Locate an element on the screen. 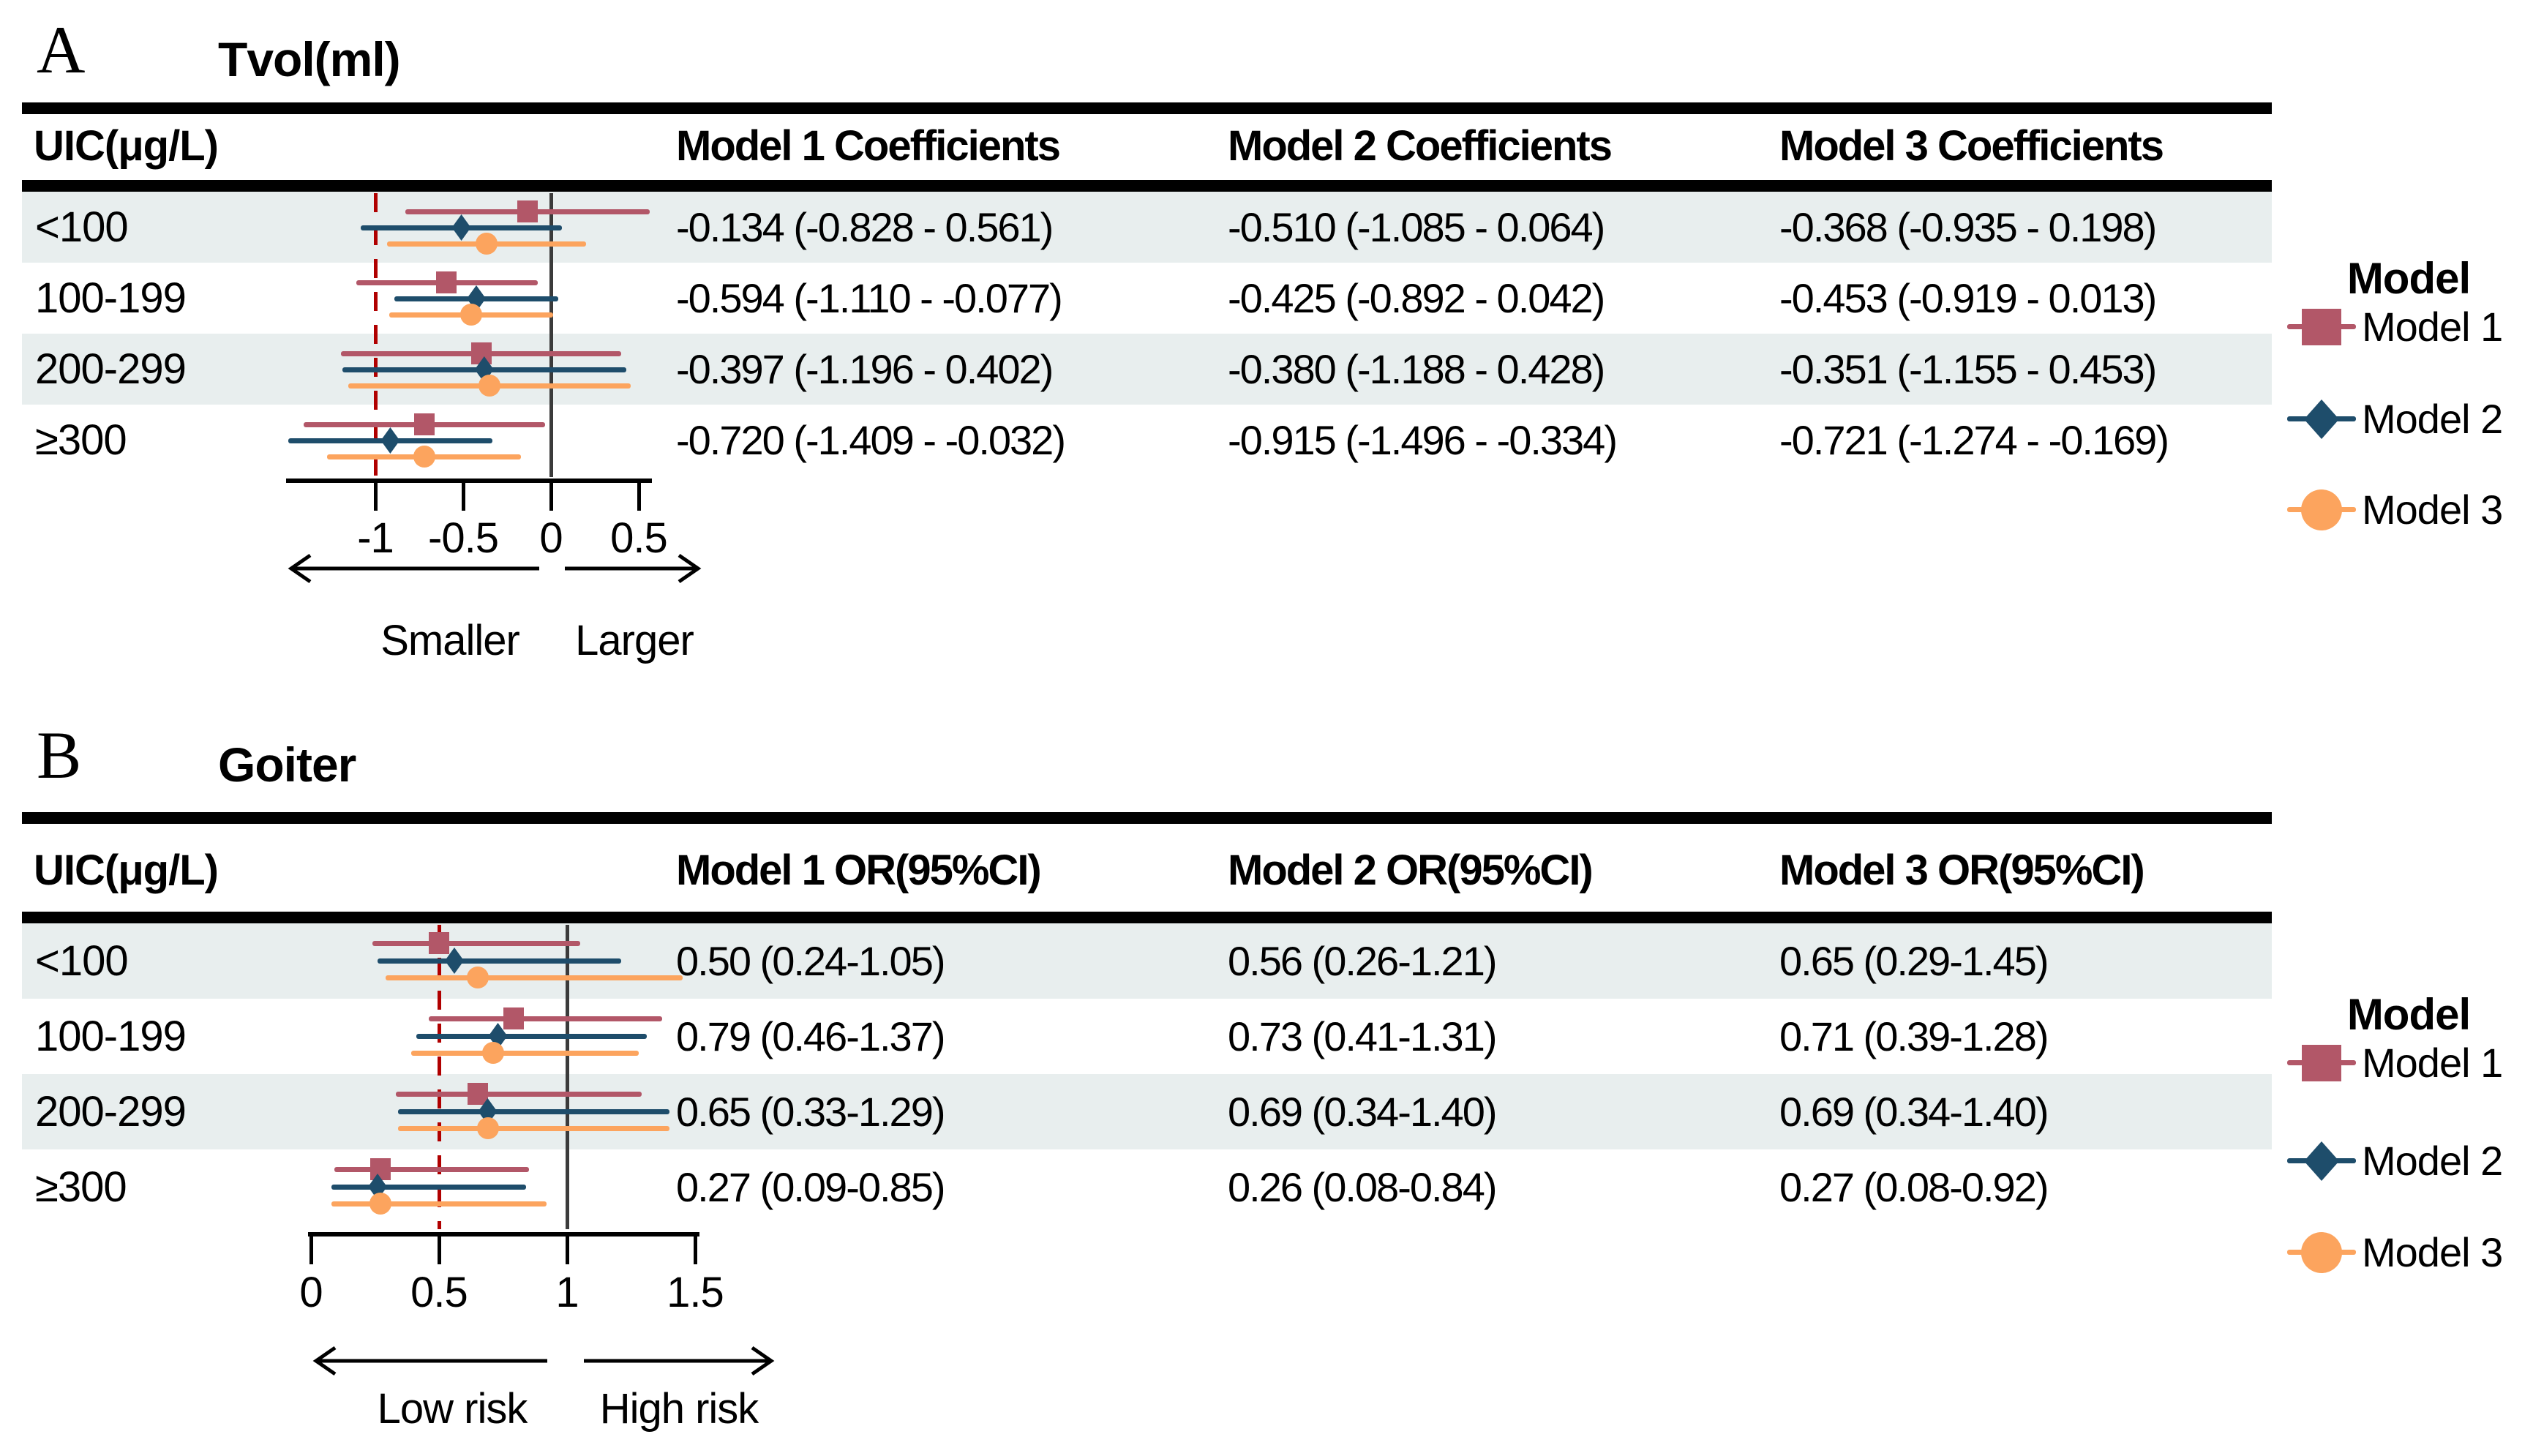 This screenshot has width=2533, height=1456. coefficient-cell: 0.65 (0.29-1.45) is located at coordinates (1914, 961).